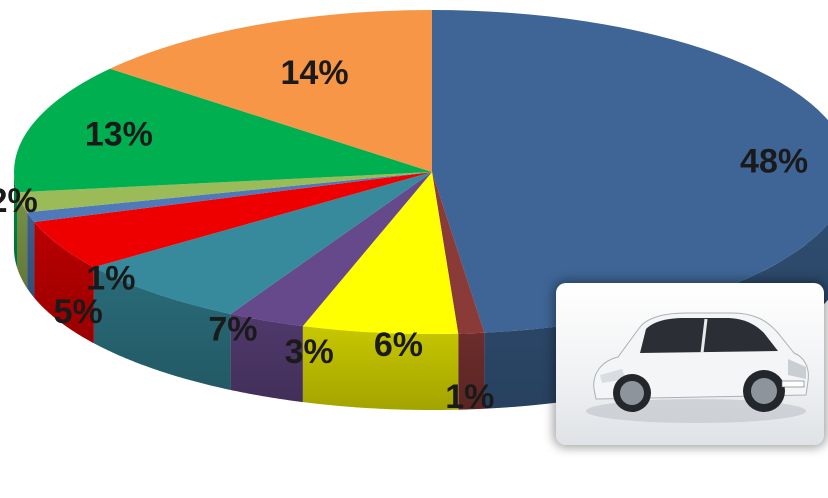 The image size is (828, 498). I want to click on data-label-0: 48%, so click(774, 162).